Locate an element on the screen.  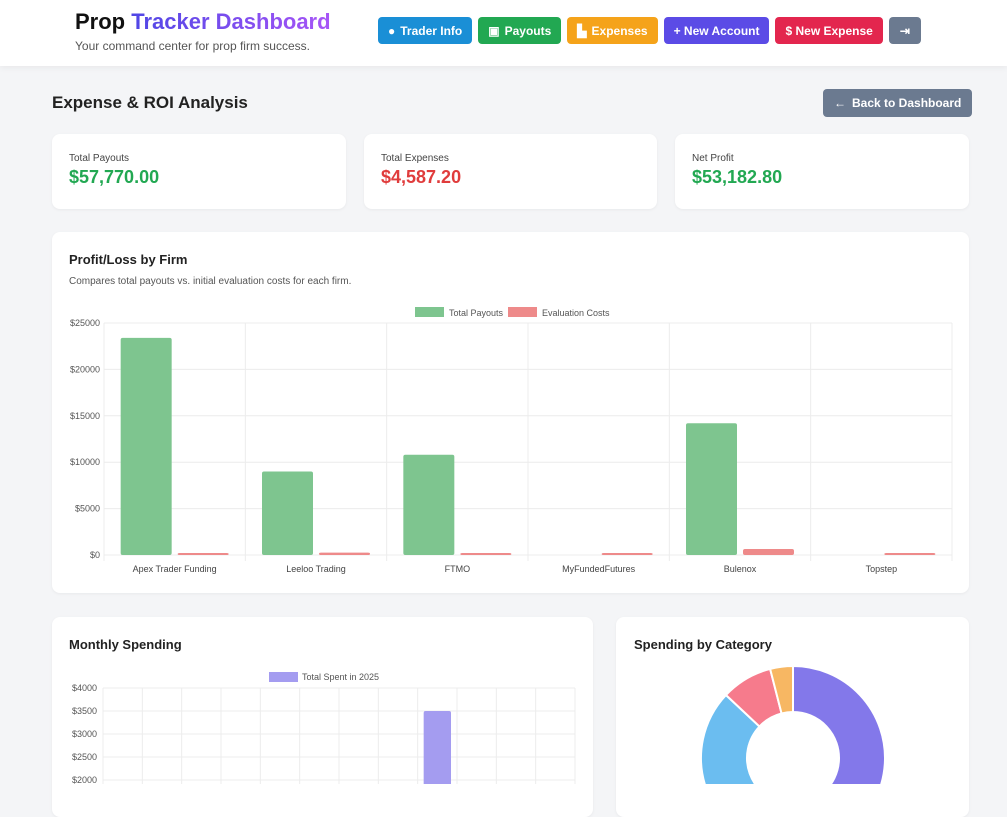
net-profit-card: Net Profit $53,182.80 is located at coordinates (822, 171).